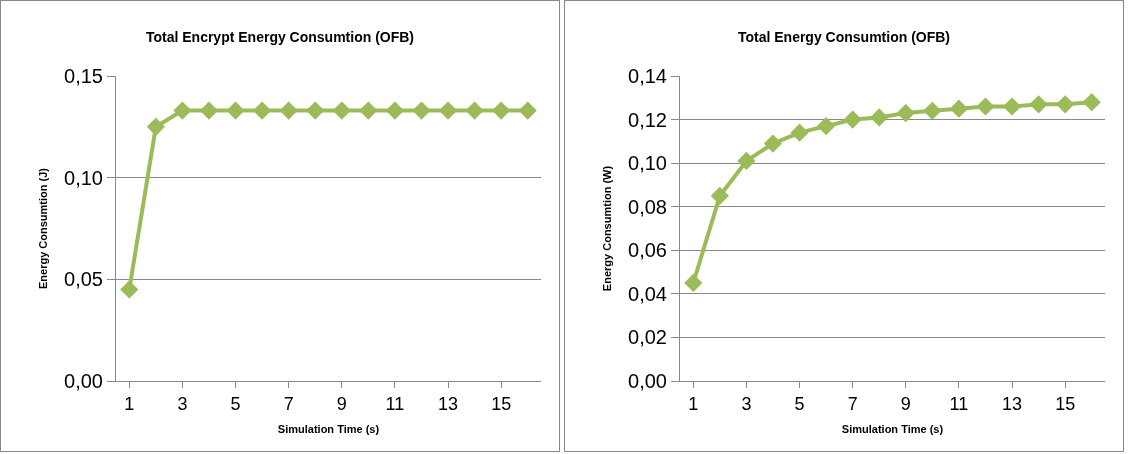 This screenshot has width=1128, height=454. I want to click on y-tick-label: 0,05, so click(83, 279).